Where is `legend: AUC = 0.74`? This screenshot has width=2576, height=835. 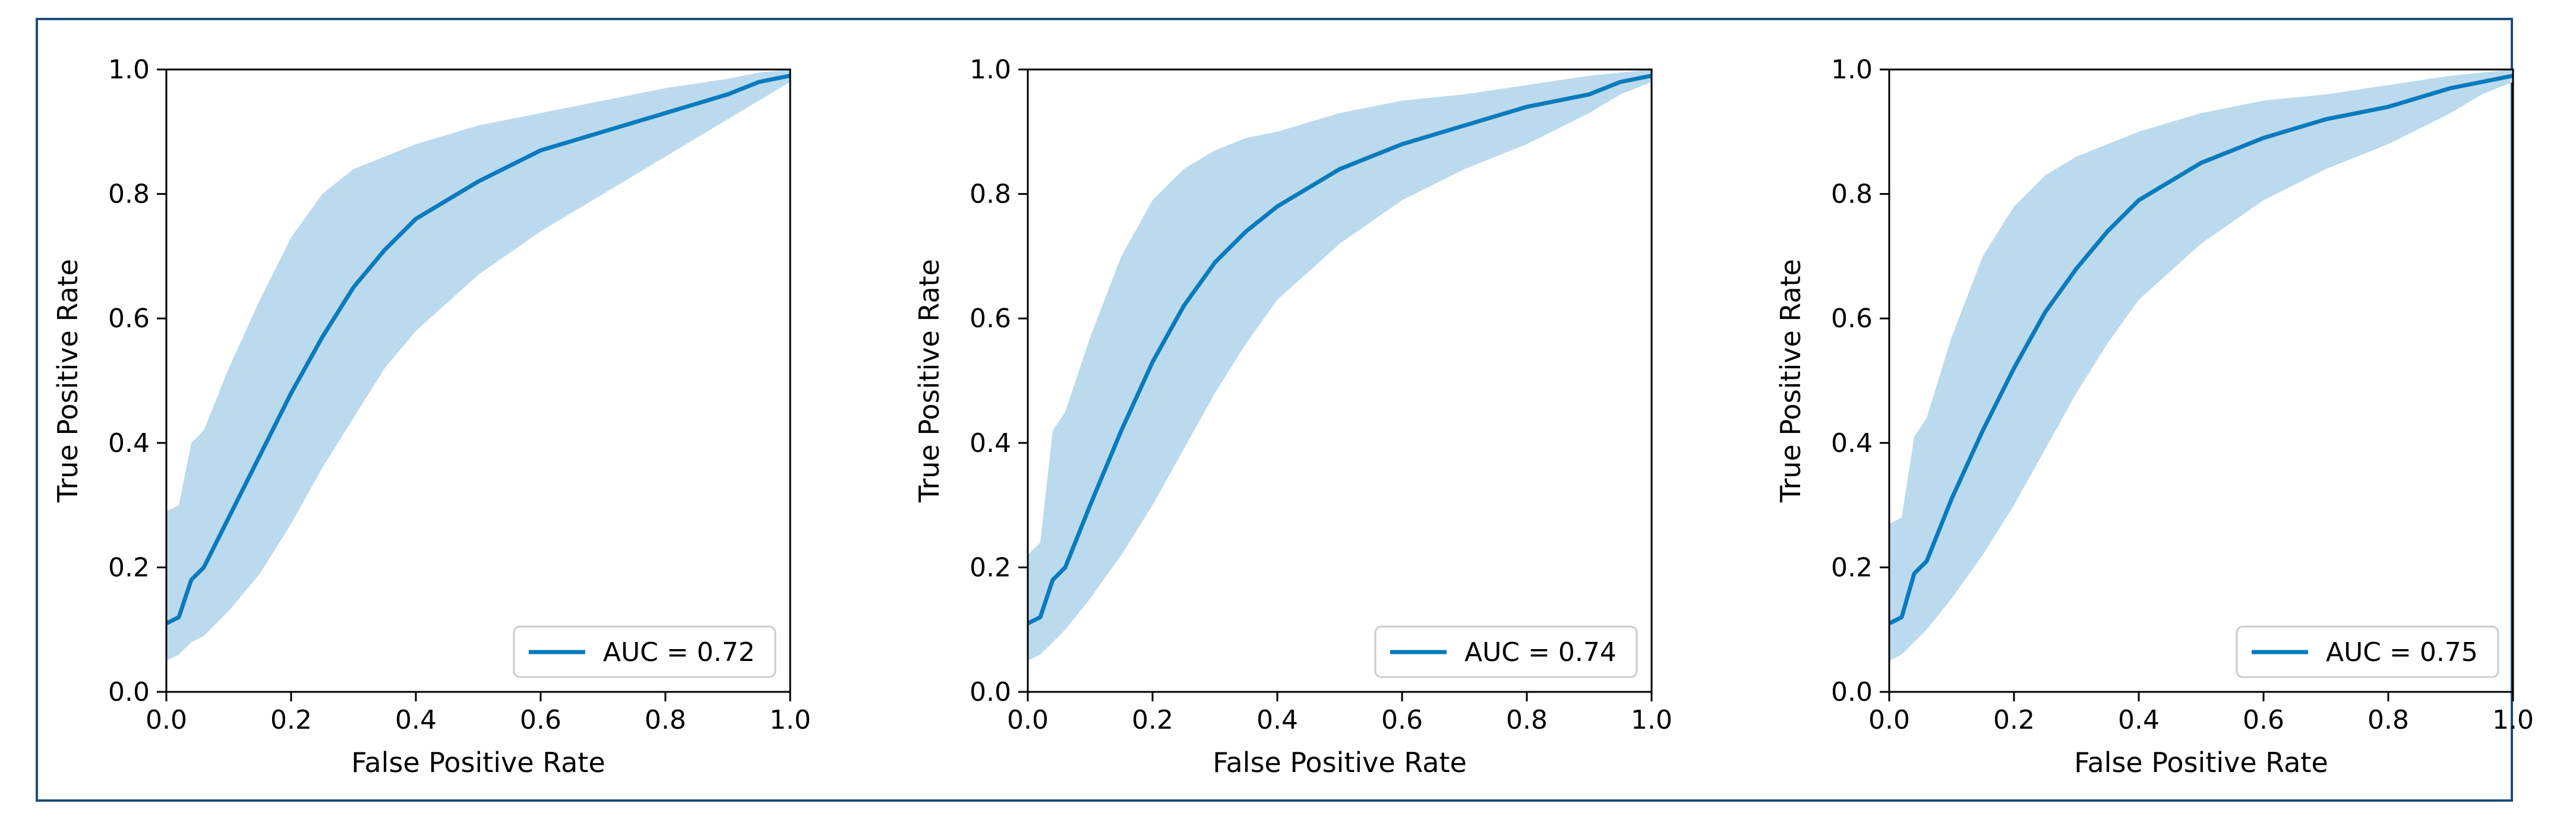
legend: AUC = 0.74 is located at coordinates (1506, 651).